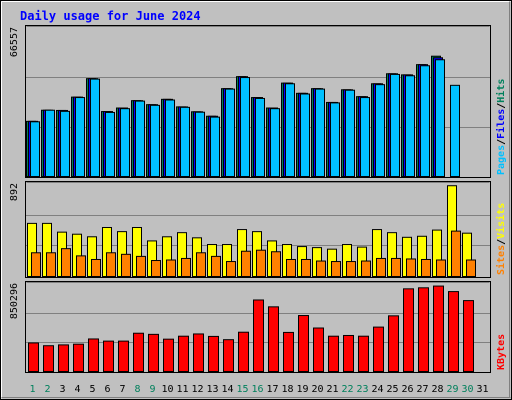 The width and height of the screenshot is (512, 400). I want to click on day-label-11: 11, so click(182, 389).